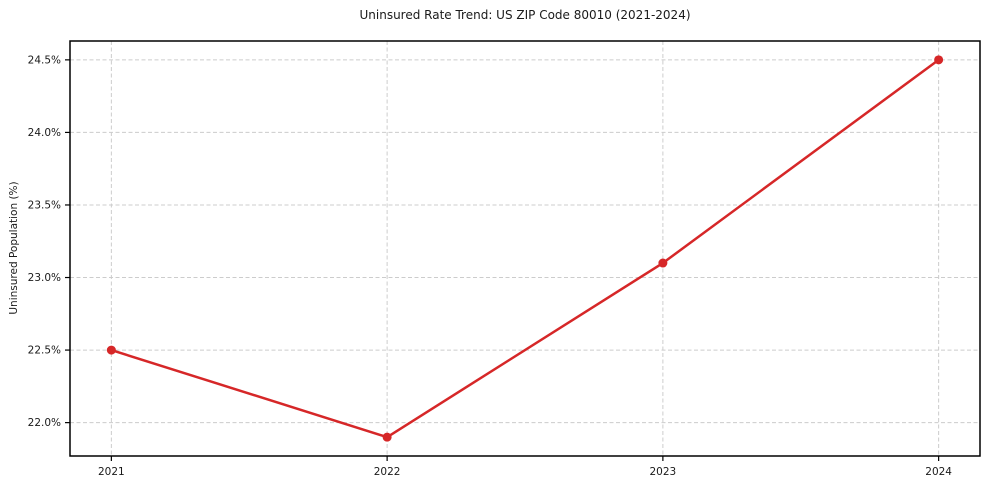  What do you see at coordinates (111, 472) in the screenshot?
I see `x-tick-label: 2021` at bounding box center [111, 472].